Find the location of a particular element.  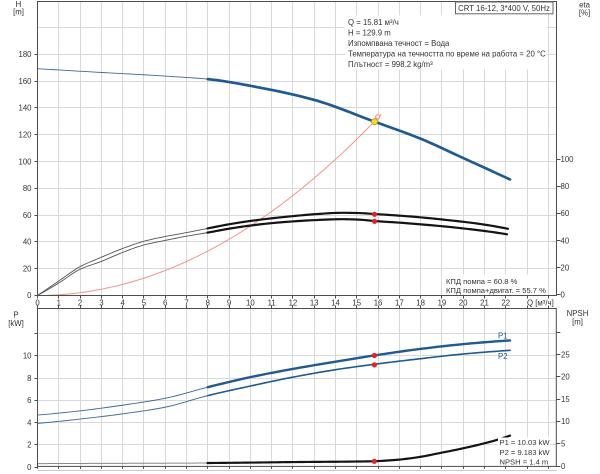

svg-text: КПД помпа = 60.8 % is located at coordinates (482, 281).